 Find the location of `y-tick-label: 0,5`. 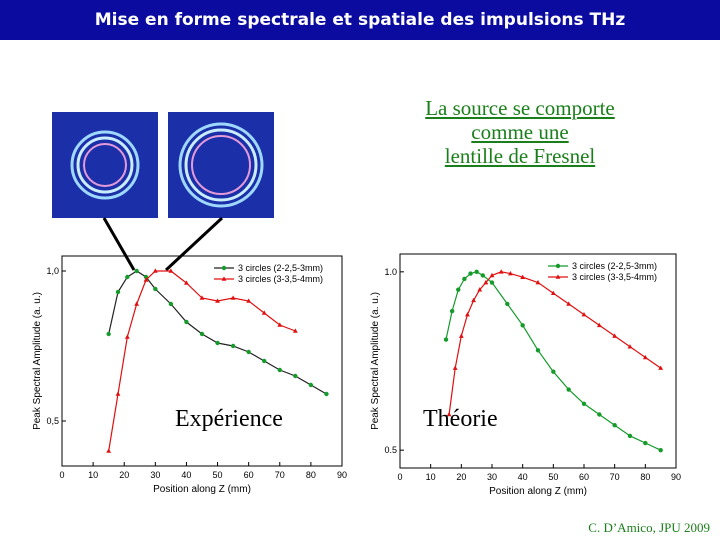

y-tick-label: 0,5 is located at coordinates (52, 421).